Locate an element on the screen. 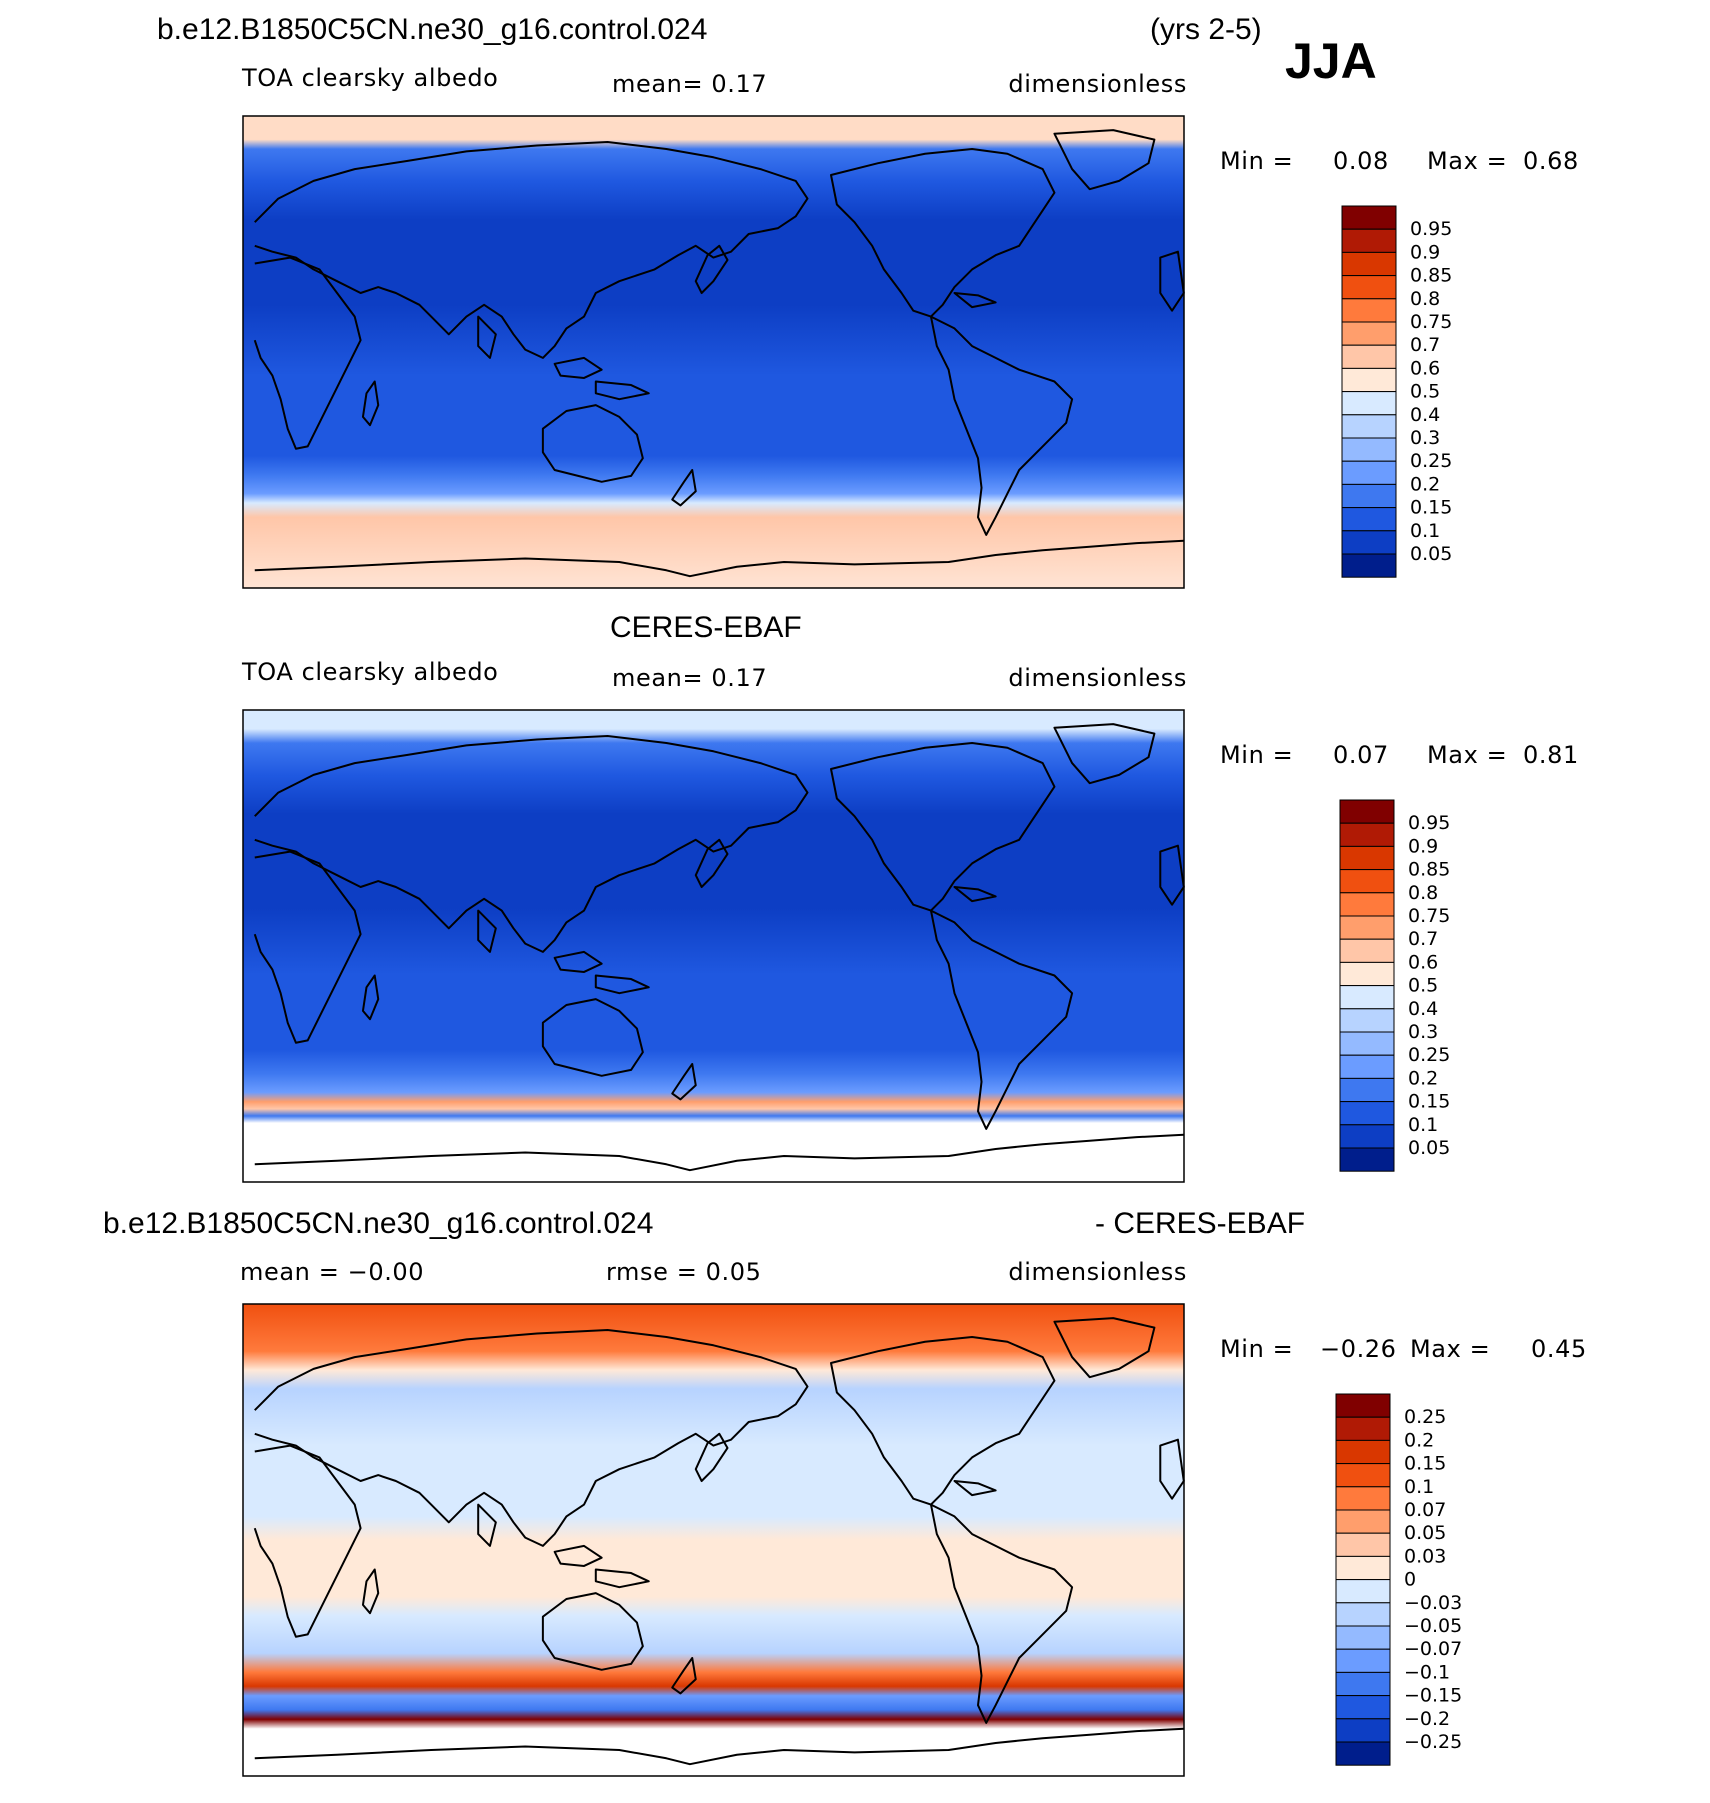 The image size is (1710, 1803). colorbar-tick-label: 0.8 is located at coordinates (1423, 893).